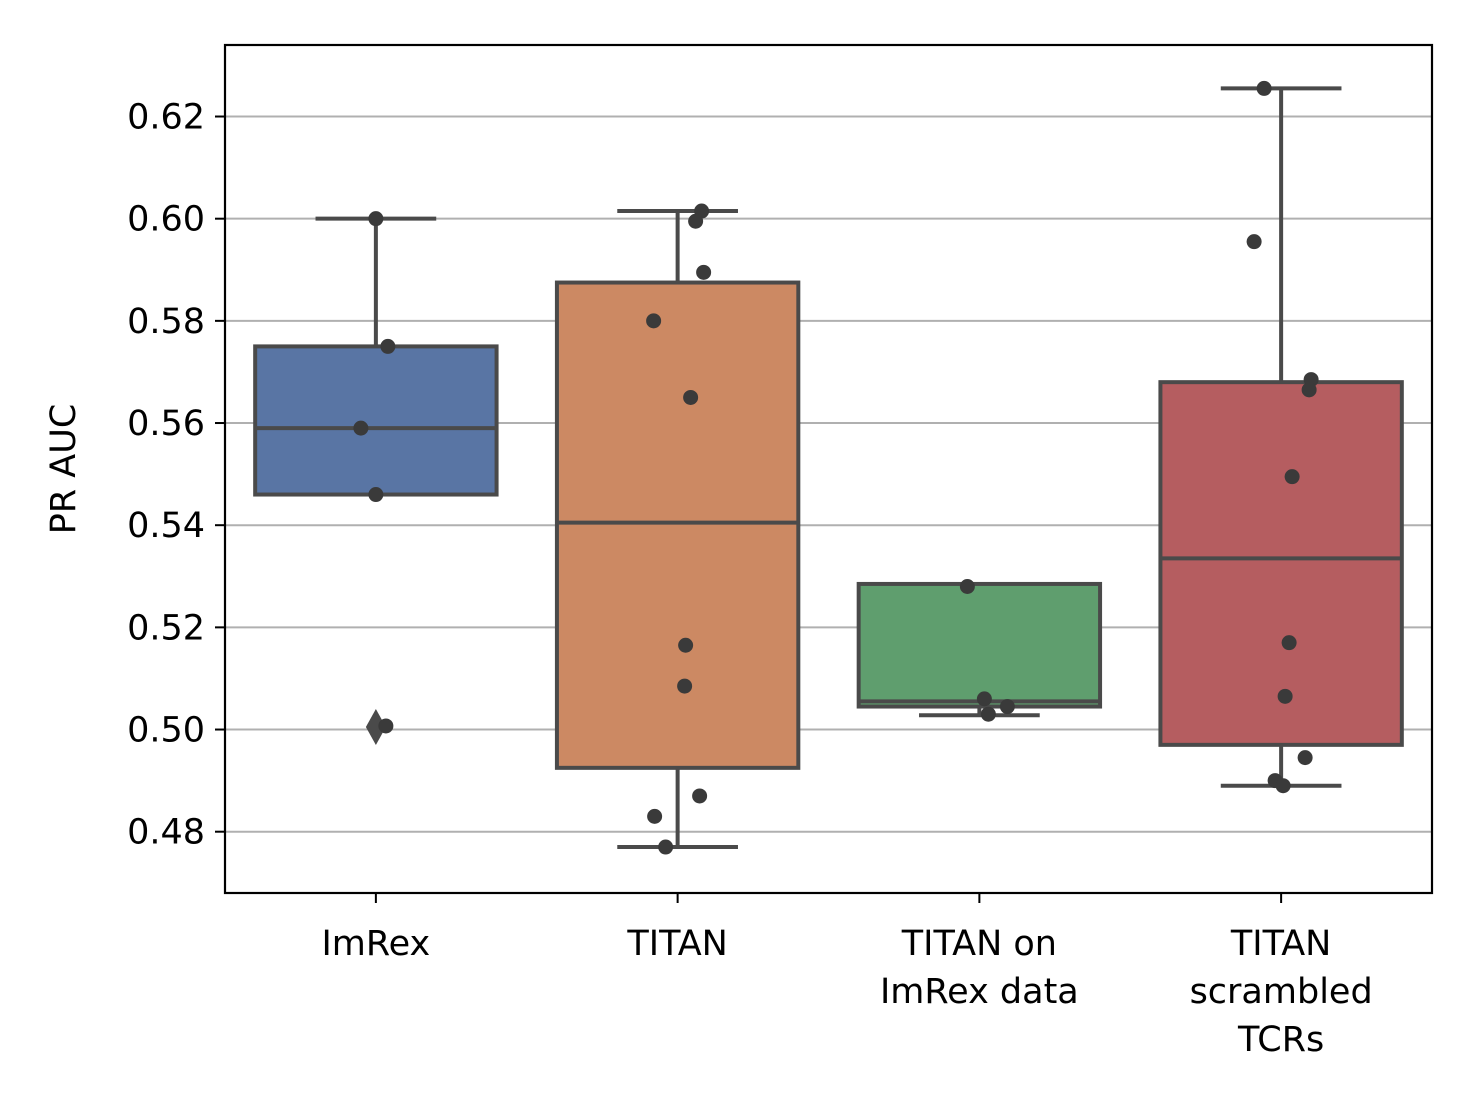  What do you see at coordinates (64, 469) in the screenshot?
I see `y-axis-label: PR AUC` at bounding box center [64, 469].